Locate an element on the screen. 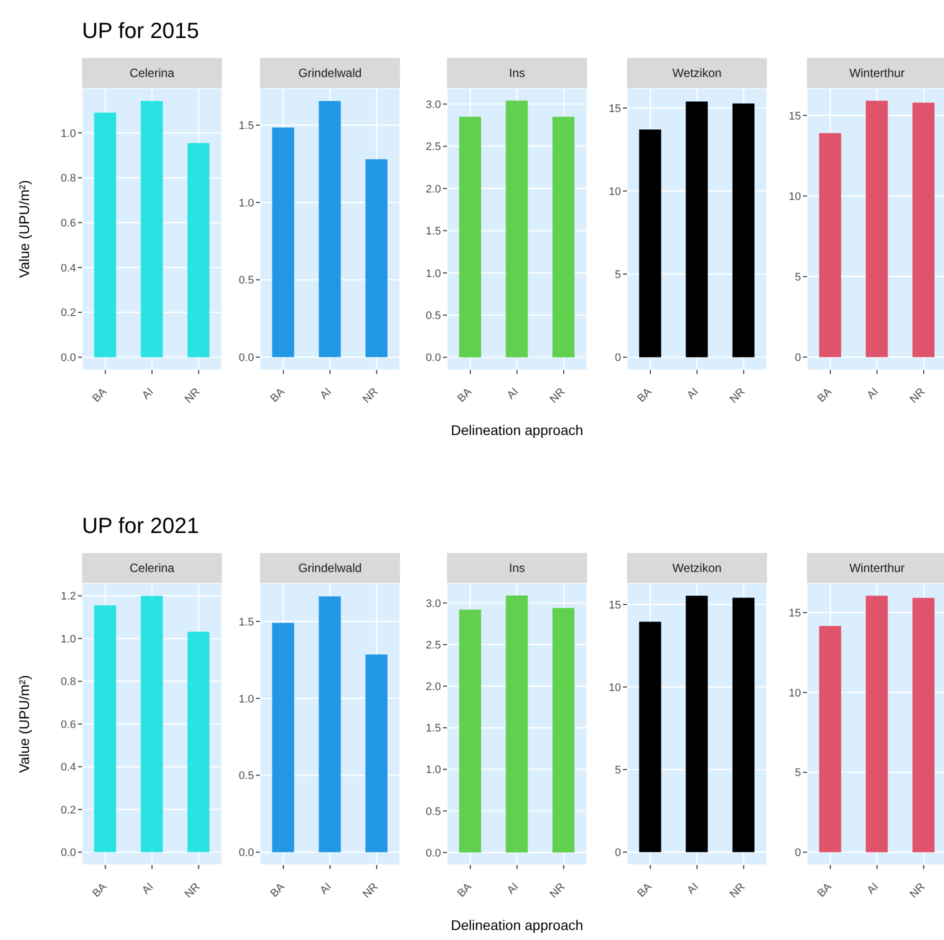  y-tick-label: 3.0 is located at coordinates (433, 104).